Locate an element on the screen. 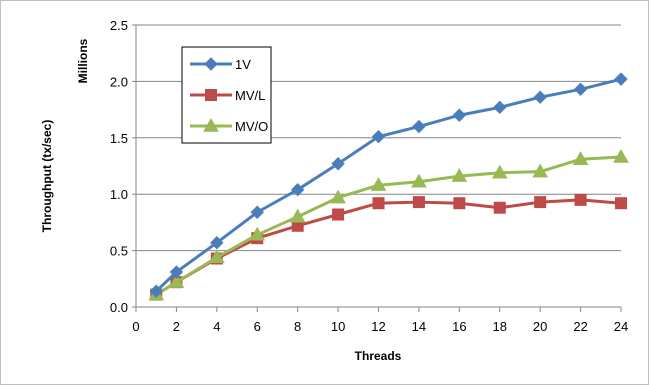 Image resolution: width=649 pixels, height=386 pixels. y-tick-label: 2.5 is located at coordinates (119, 25).